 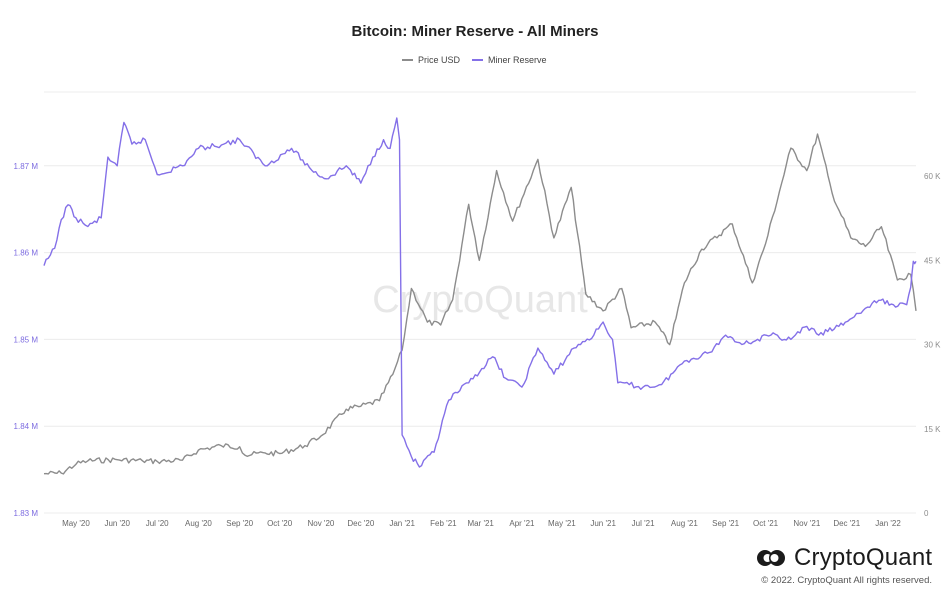 I want to click on x-tick-label: Dec '21, so click(x=846, y=523).